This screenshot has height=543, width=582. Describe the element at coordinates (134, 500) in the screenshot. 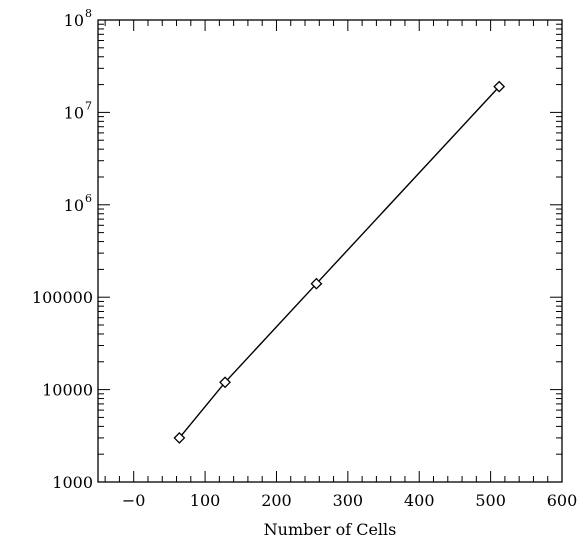

I see `x-tick-label: −0` at that location.